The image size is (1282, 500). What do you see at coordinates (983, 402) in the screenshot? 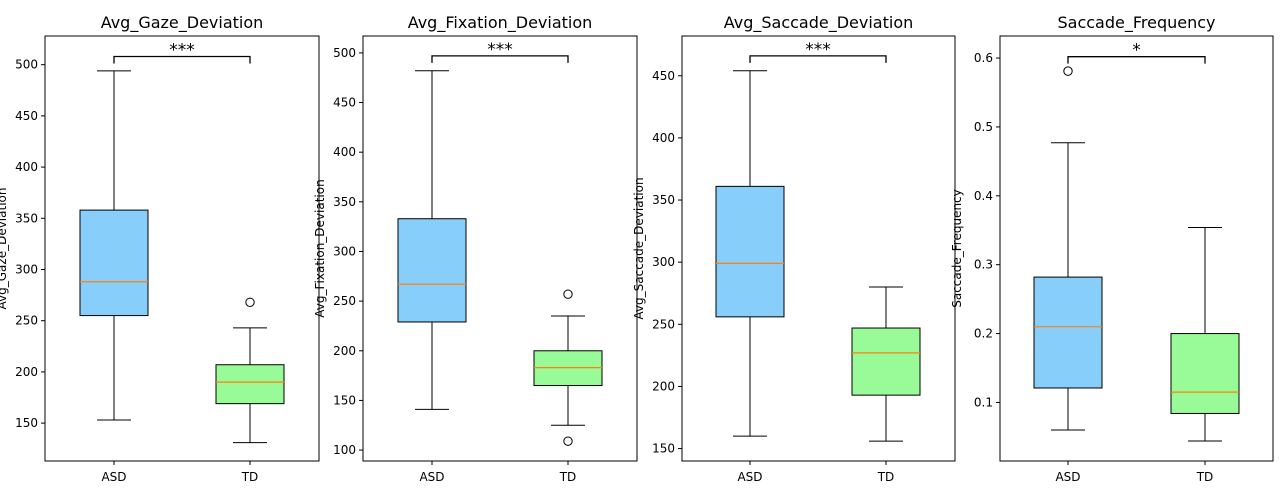
I see `y-tick-label: 0.1` at bounding box center [983, 402].